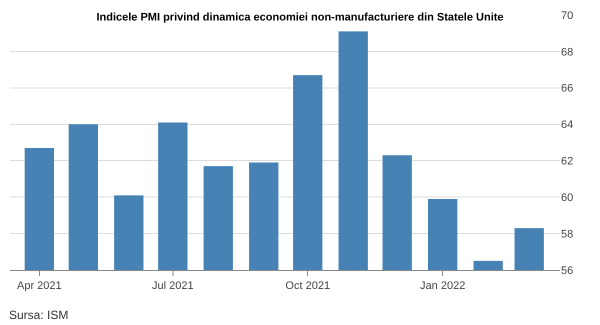 The width and height of the screenshot is (600, 325). What do you see at coordinates (567, 52) in the screenshot?
I see `y-tick-label: 68` at bounding box center [567, 52].